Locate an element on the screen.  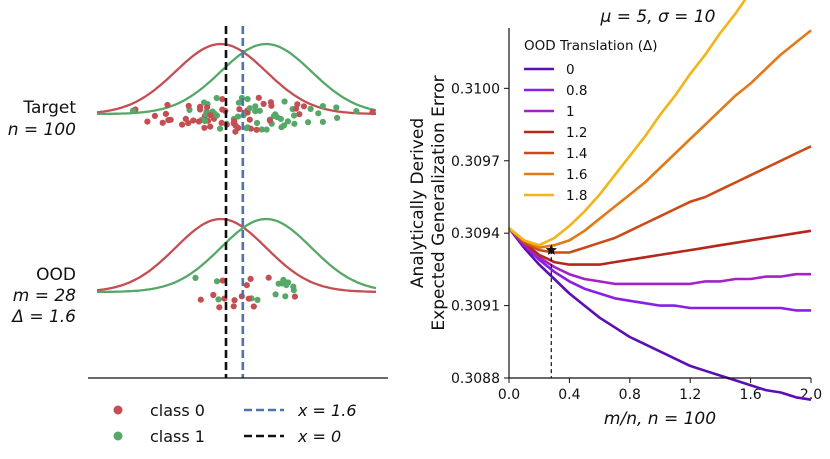
target-density-curves is located at coordinates (236, 79).